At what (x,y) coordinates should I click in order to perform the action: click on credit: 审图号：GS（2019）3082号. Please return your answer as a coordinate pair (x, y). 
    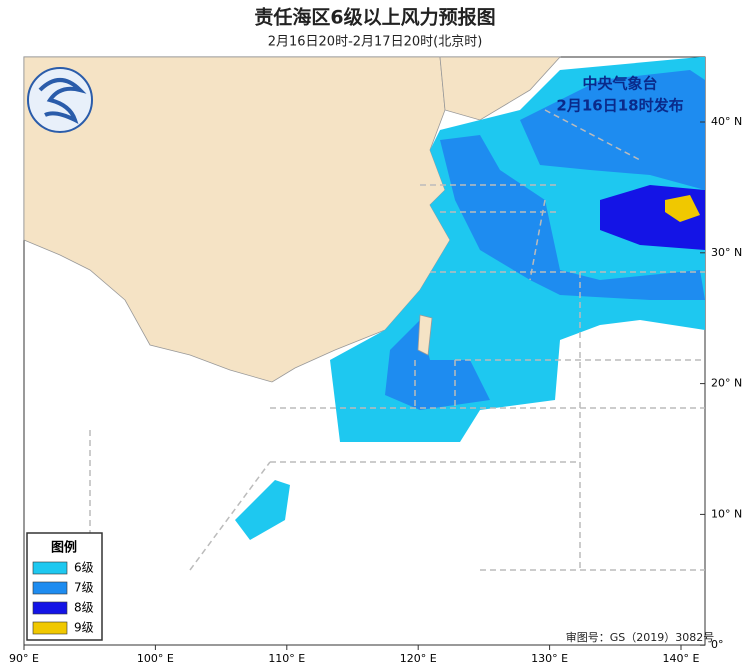
    Looking at the image, I should click on (640, 637).